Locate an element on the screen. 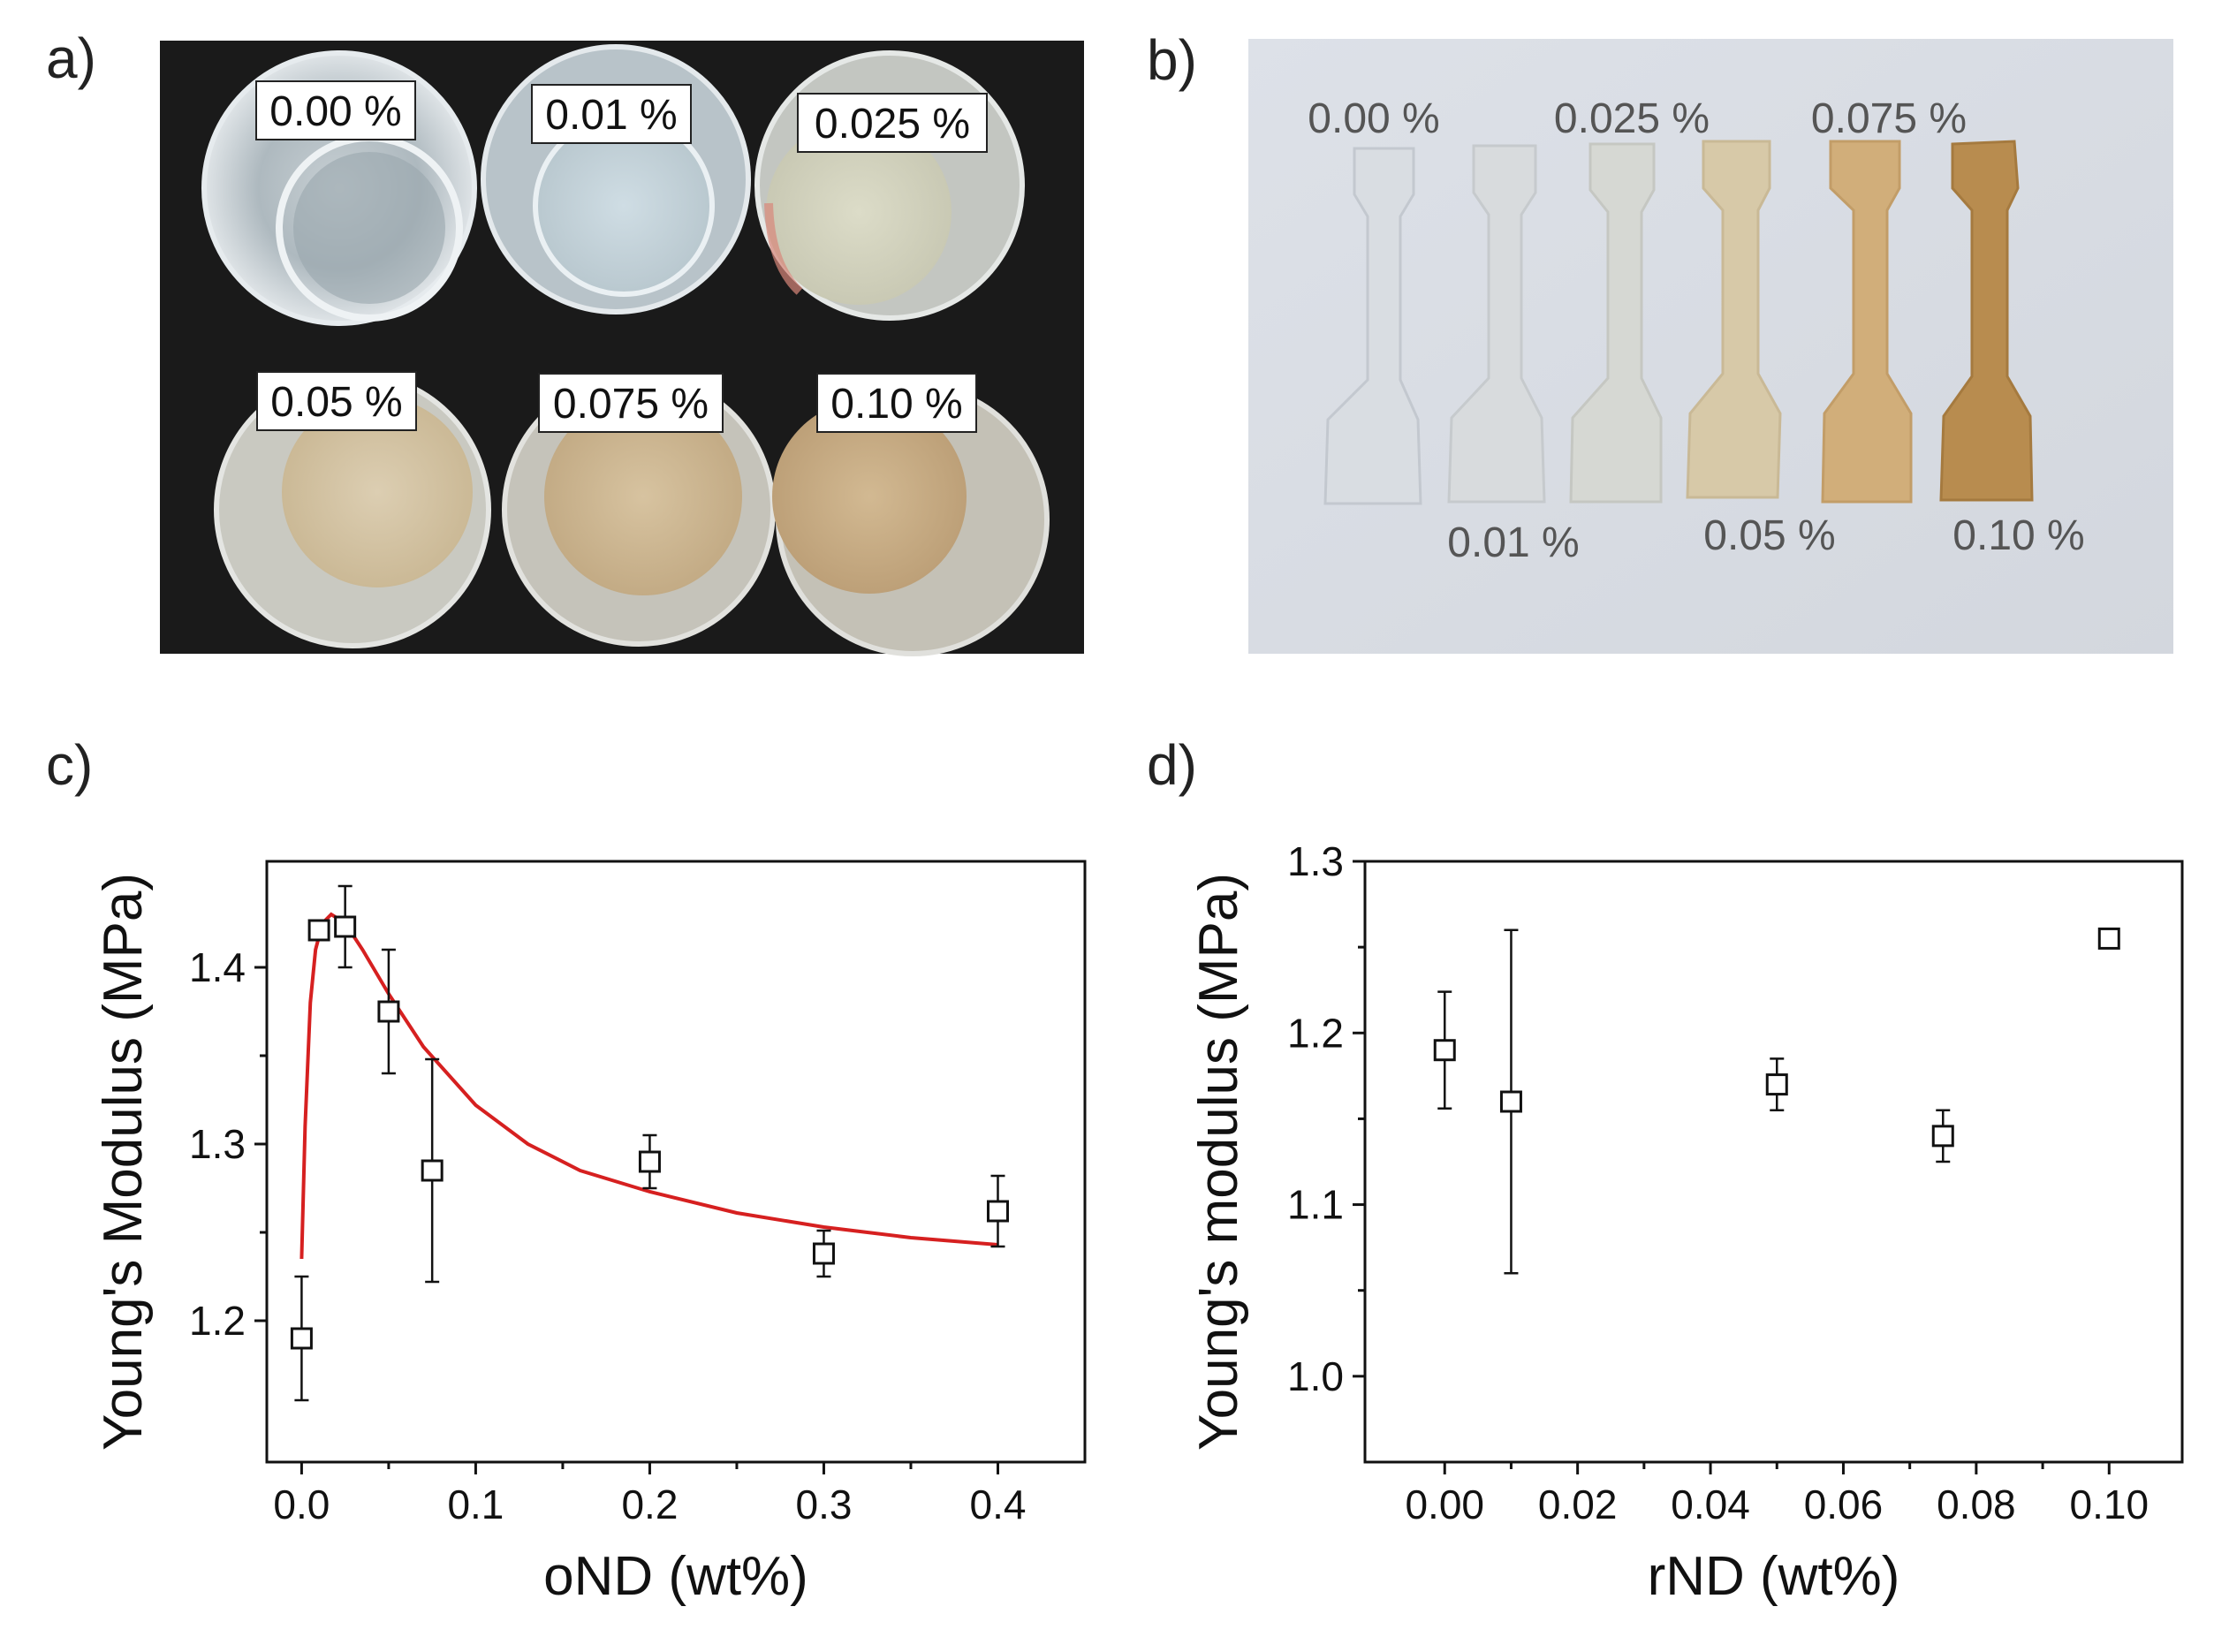 The height and width of the screenshot is (1652, 2214). panel-b-letter: b) is located at coordinates (1172, 60).